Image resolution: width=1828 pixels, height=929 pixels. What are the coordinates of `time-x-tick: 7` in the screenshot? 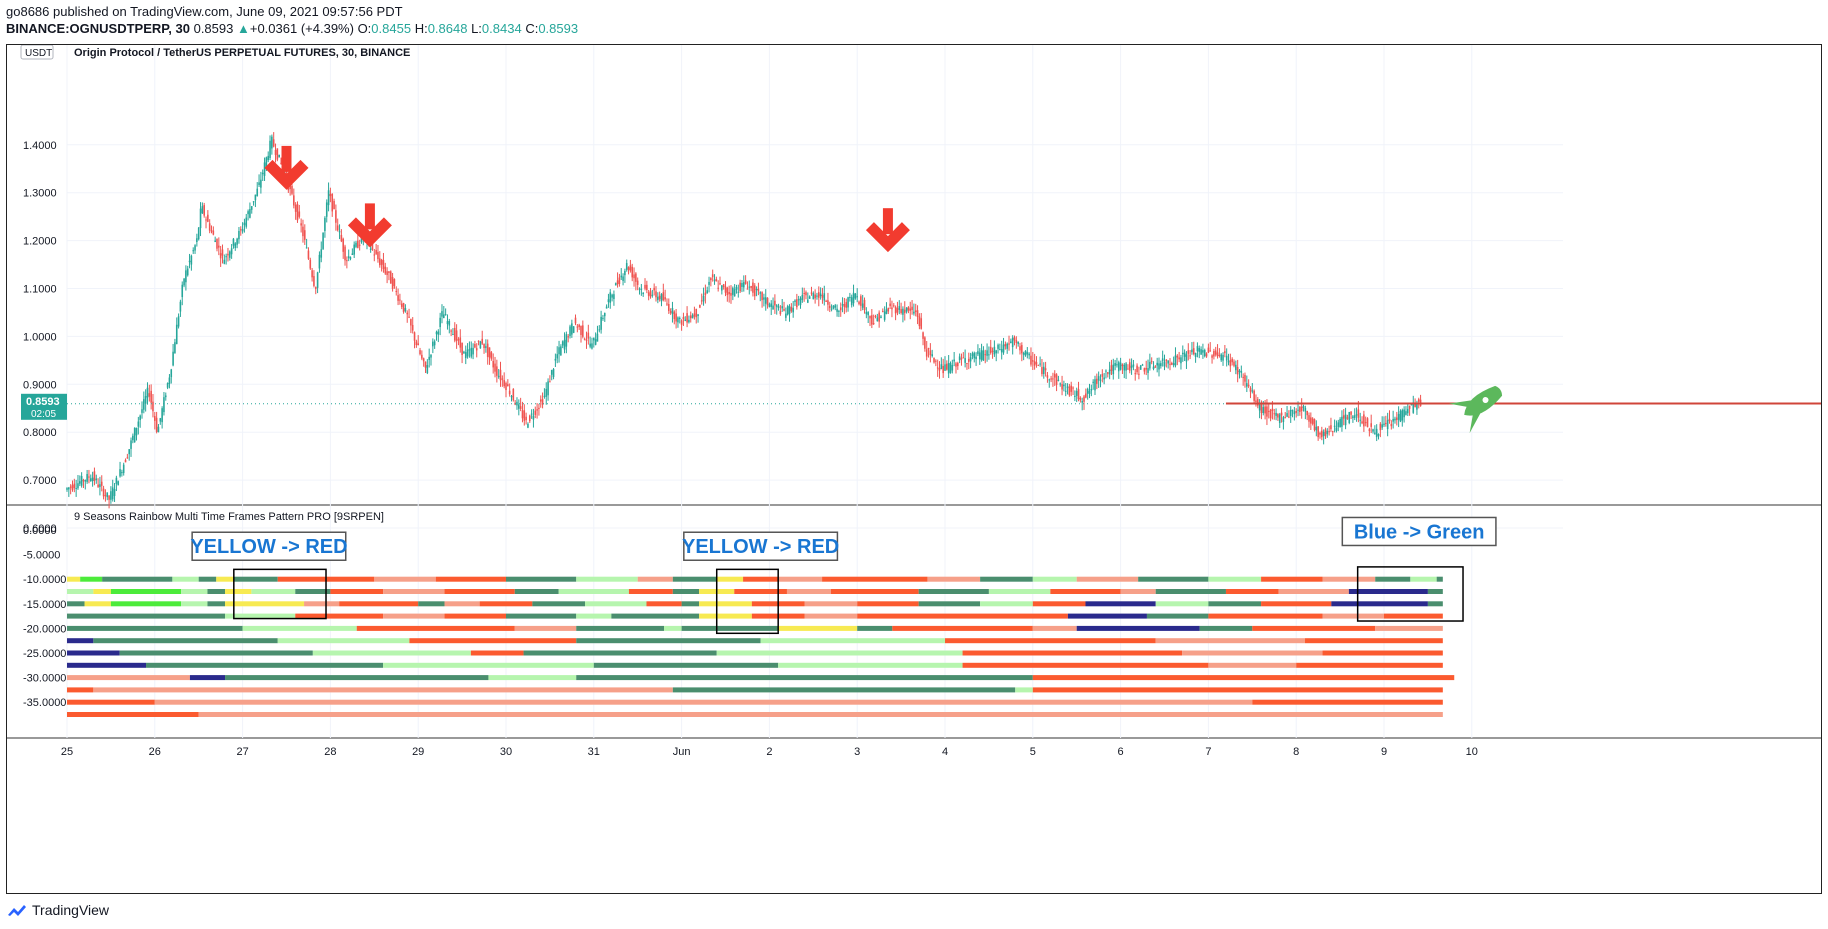 It's located at (1208, 752).